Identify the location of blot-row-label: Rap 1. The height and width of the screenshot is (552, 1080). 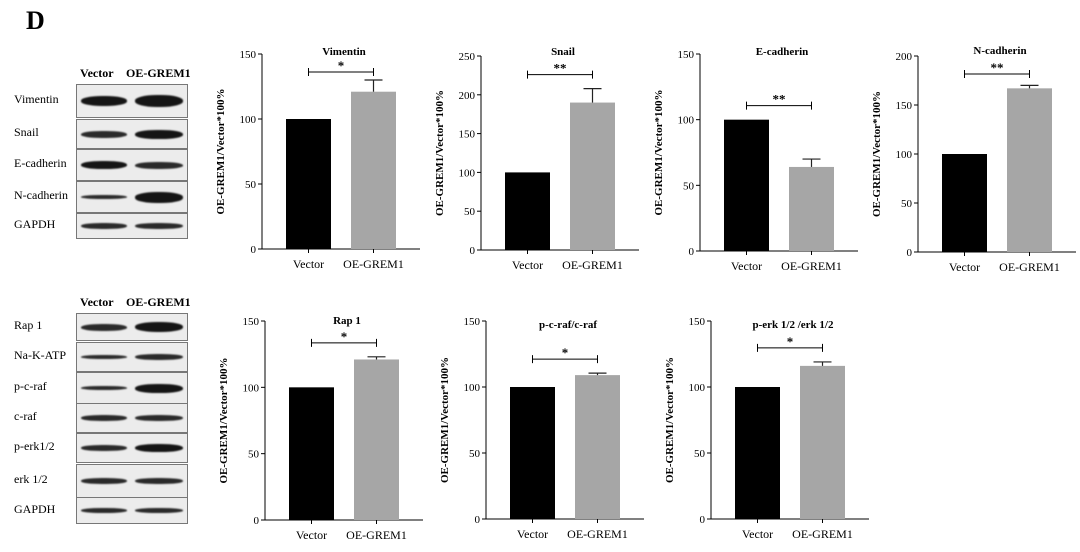
(28, 325).